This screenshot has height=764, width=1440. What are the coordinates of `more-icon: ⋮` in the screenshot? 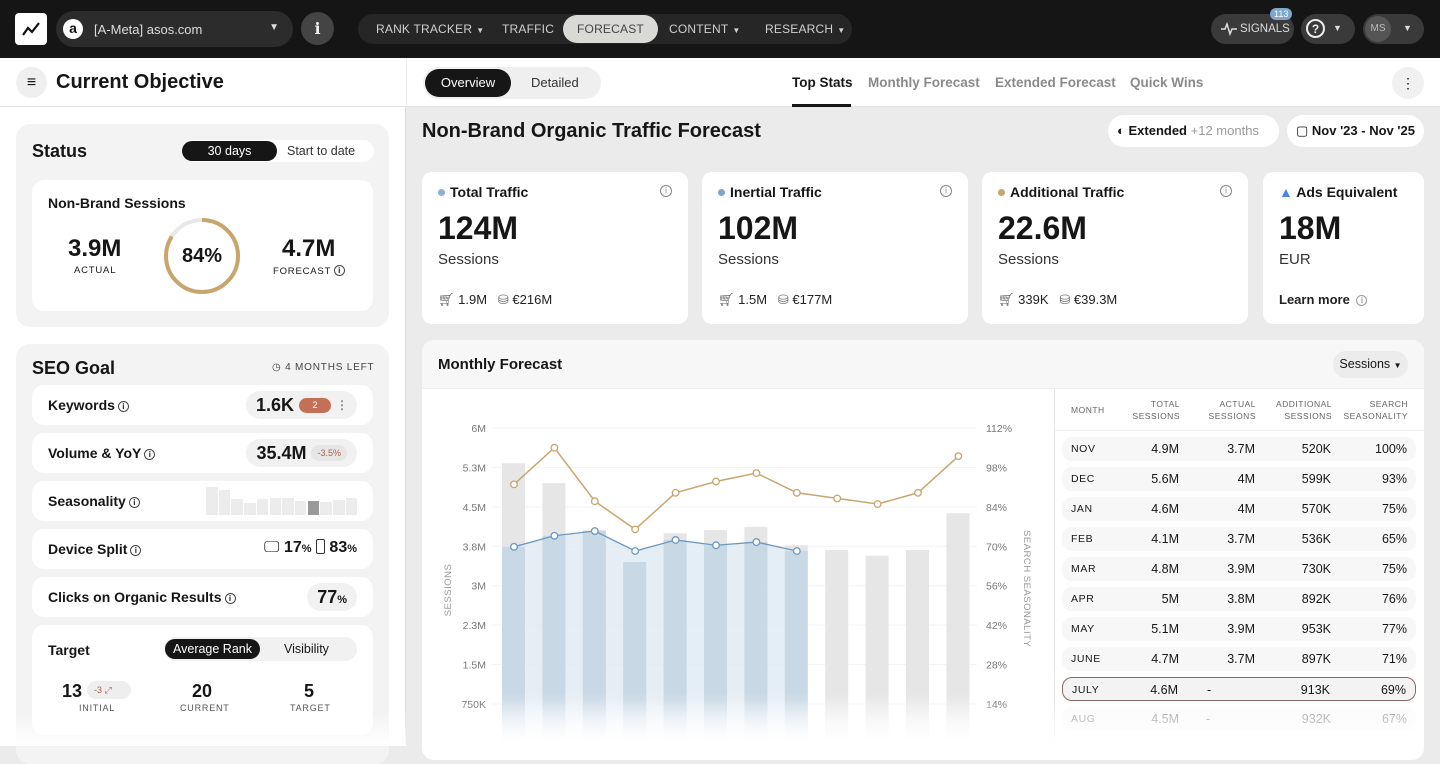 It's located at (342, 405).